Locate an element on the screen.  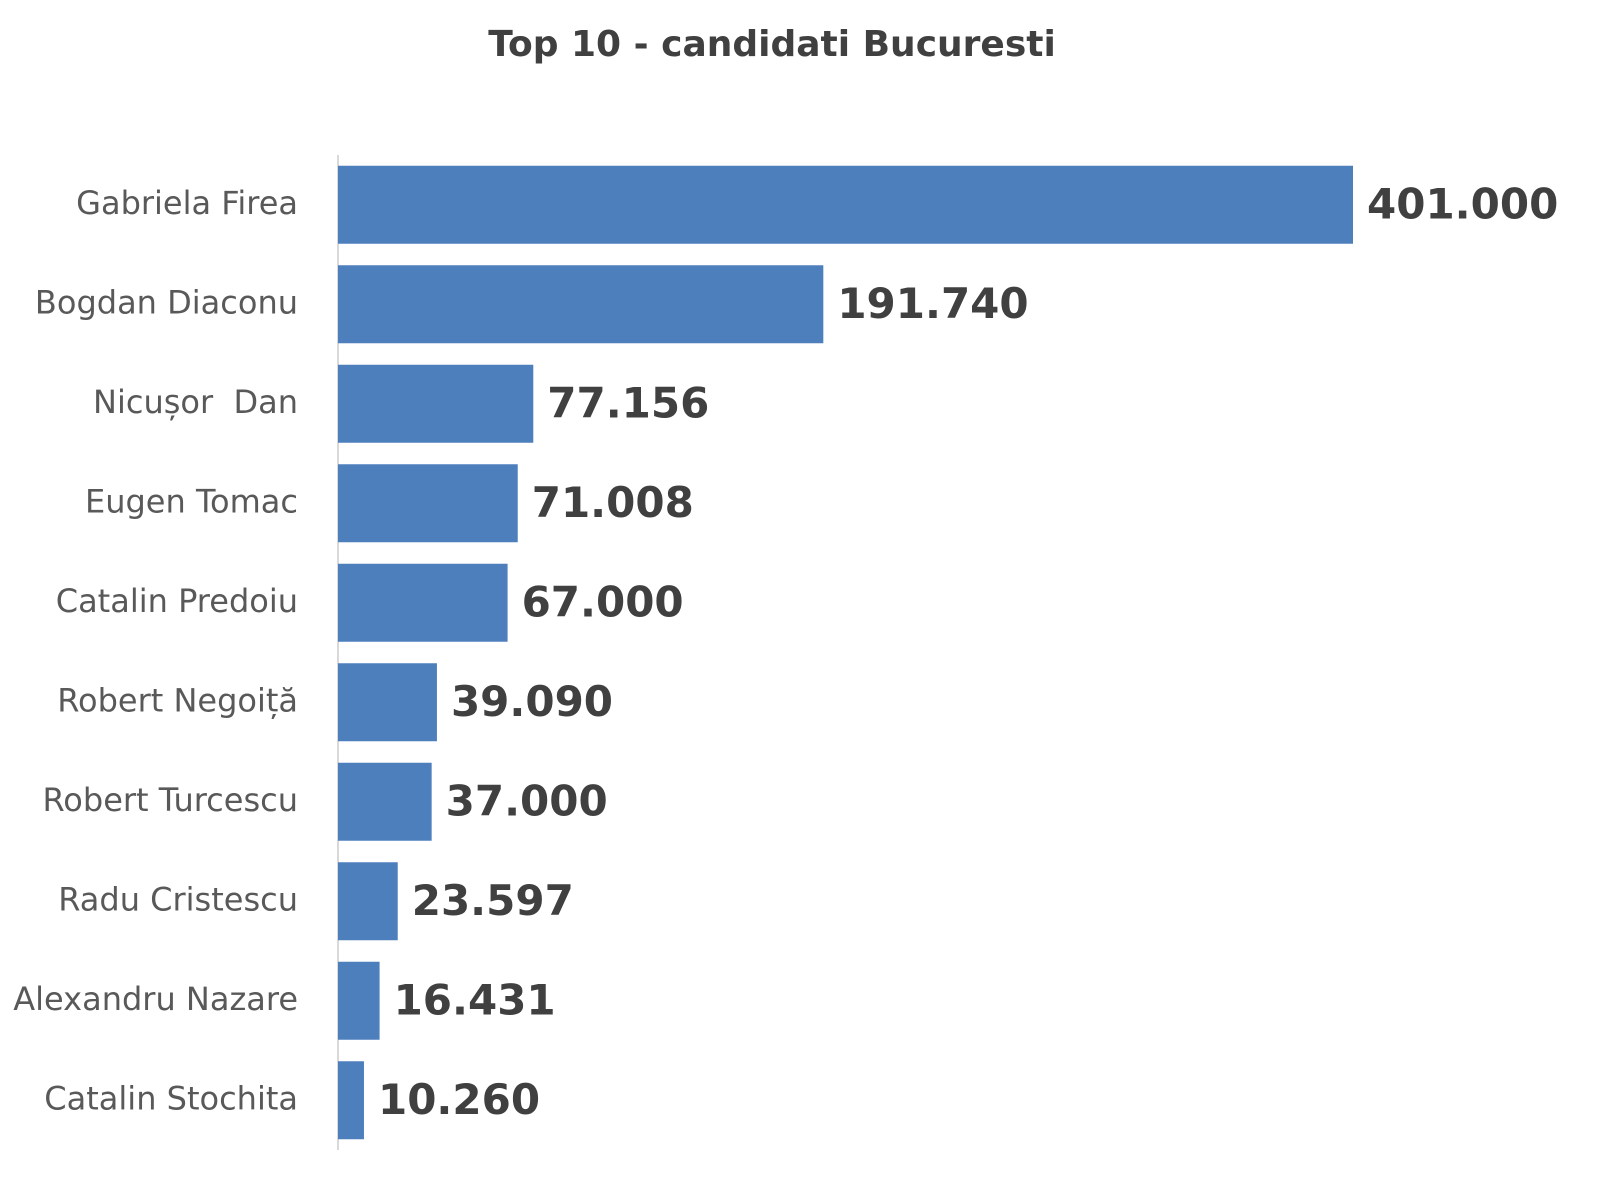
value-label: 23.597 is located at coordinates (493, 900).